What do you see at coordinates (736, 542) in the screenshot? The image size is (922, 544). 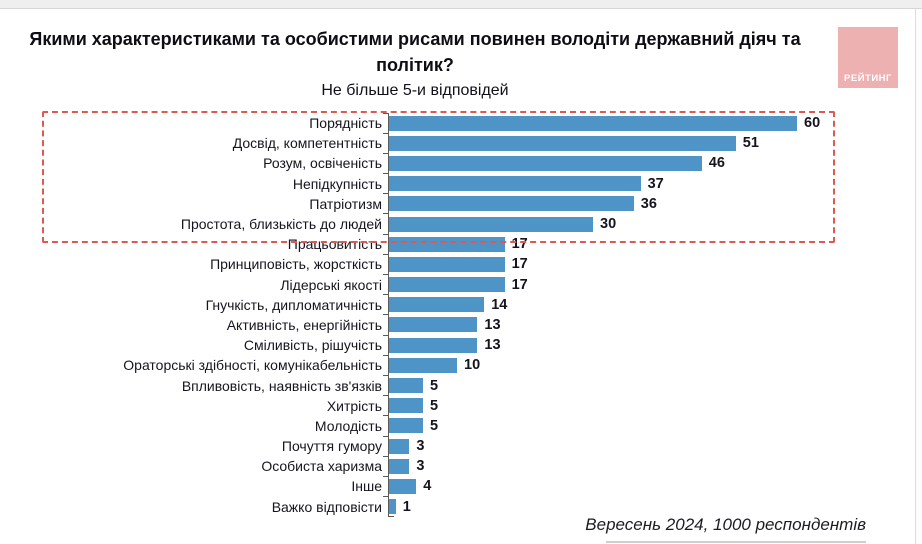 I see `footer-underline` at bounding box center [736, 542].